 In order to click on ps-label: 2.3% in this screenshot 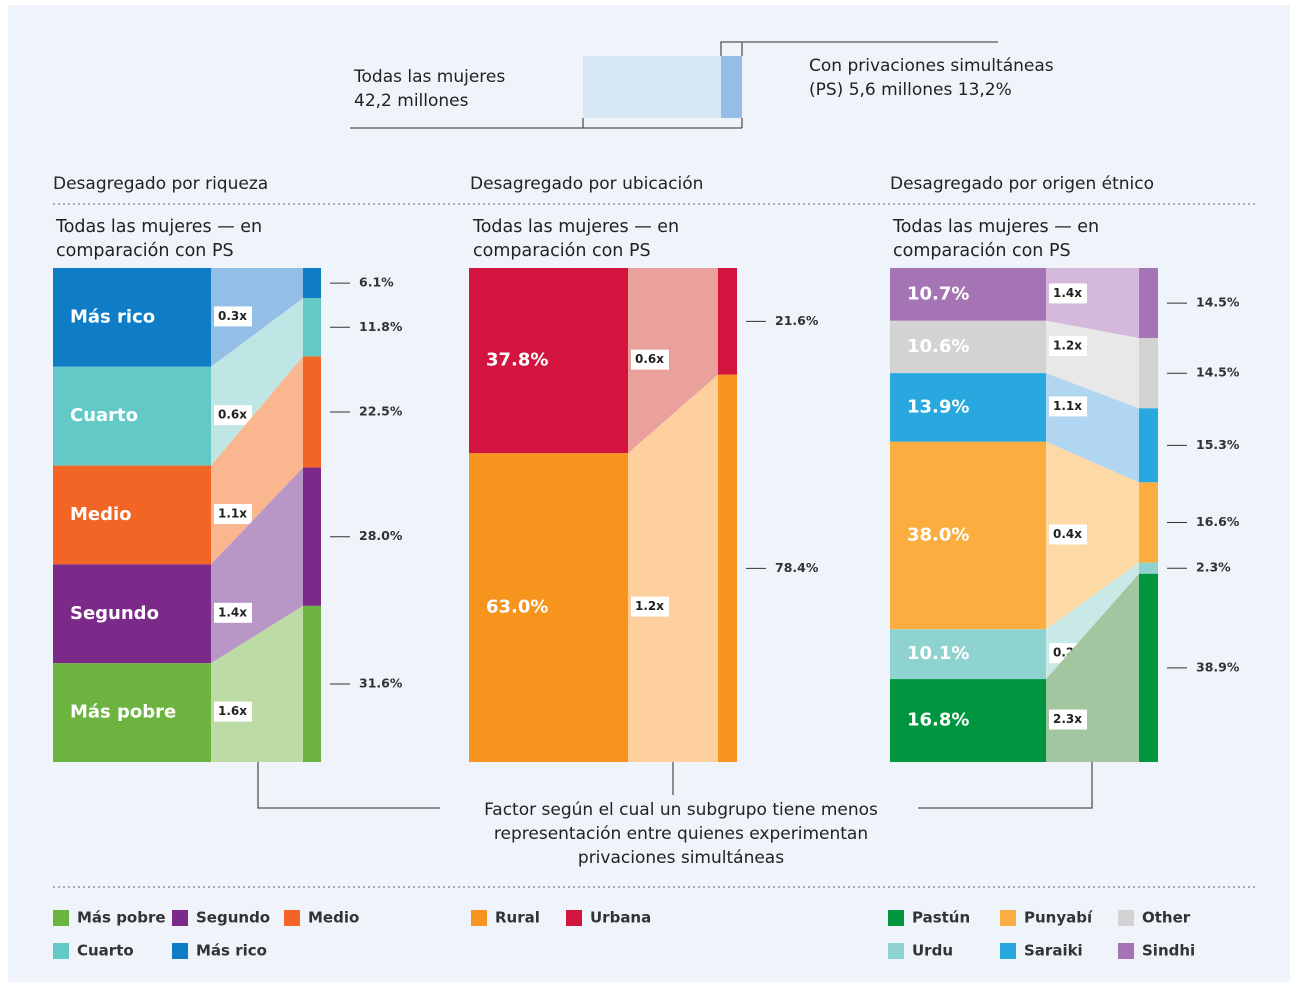, I will do `click(1213, 567)`.